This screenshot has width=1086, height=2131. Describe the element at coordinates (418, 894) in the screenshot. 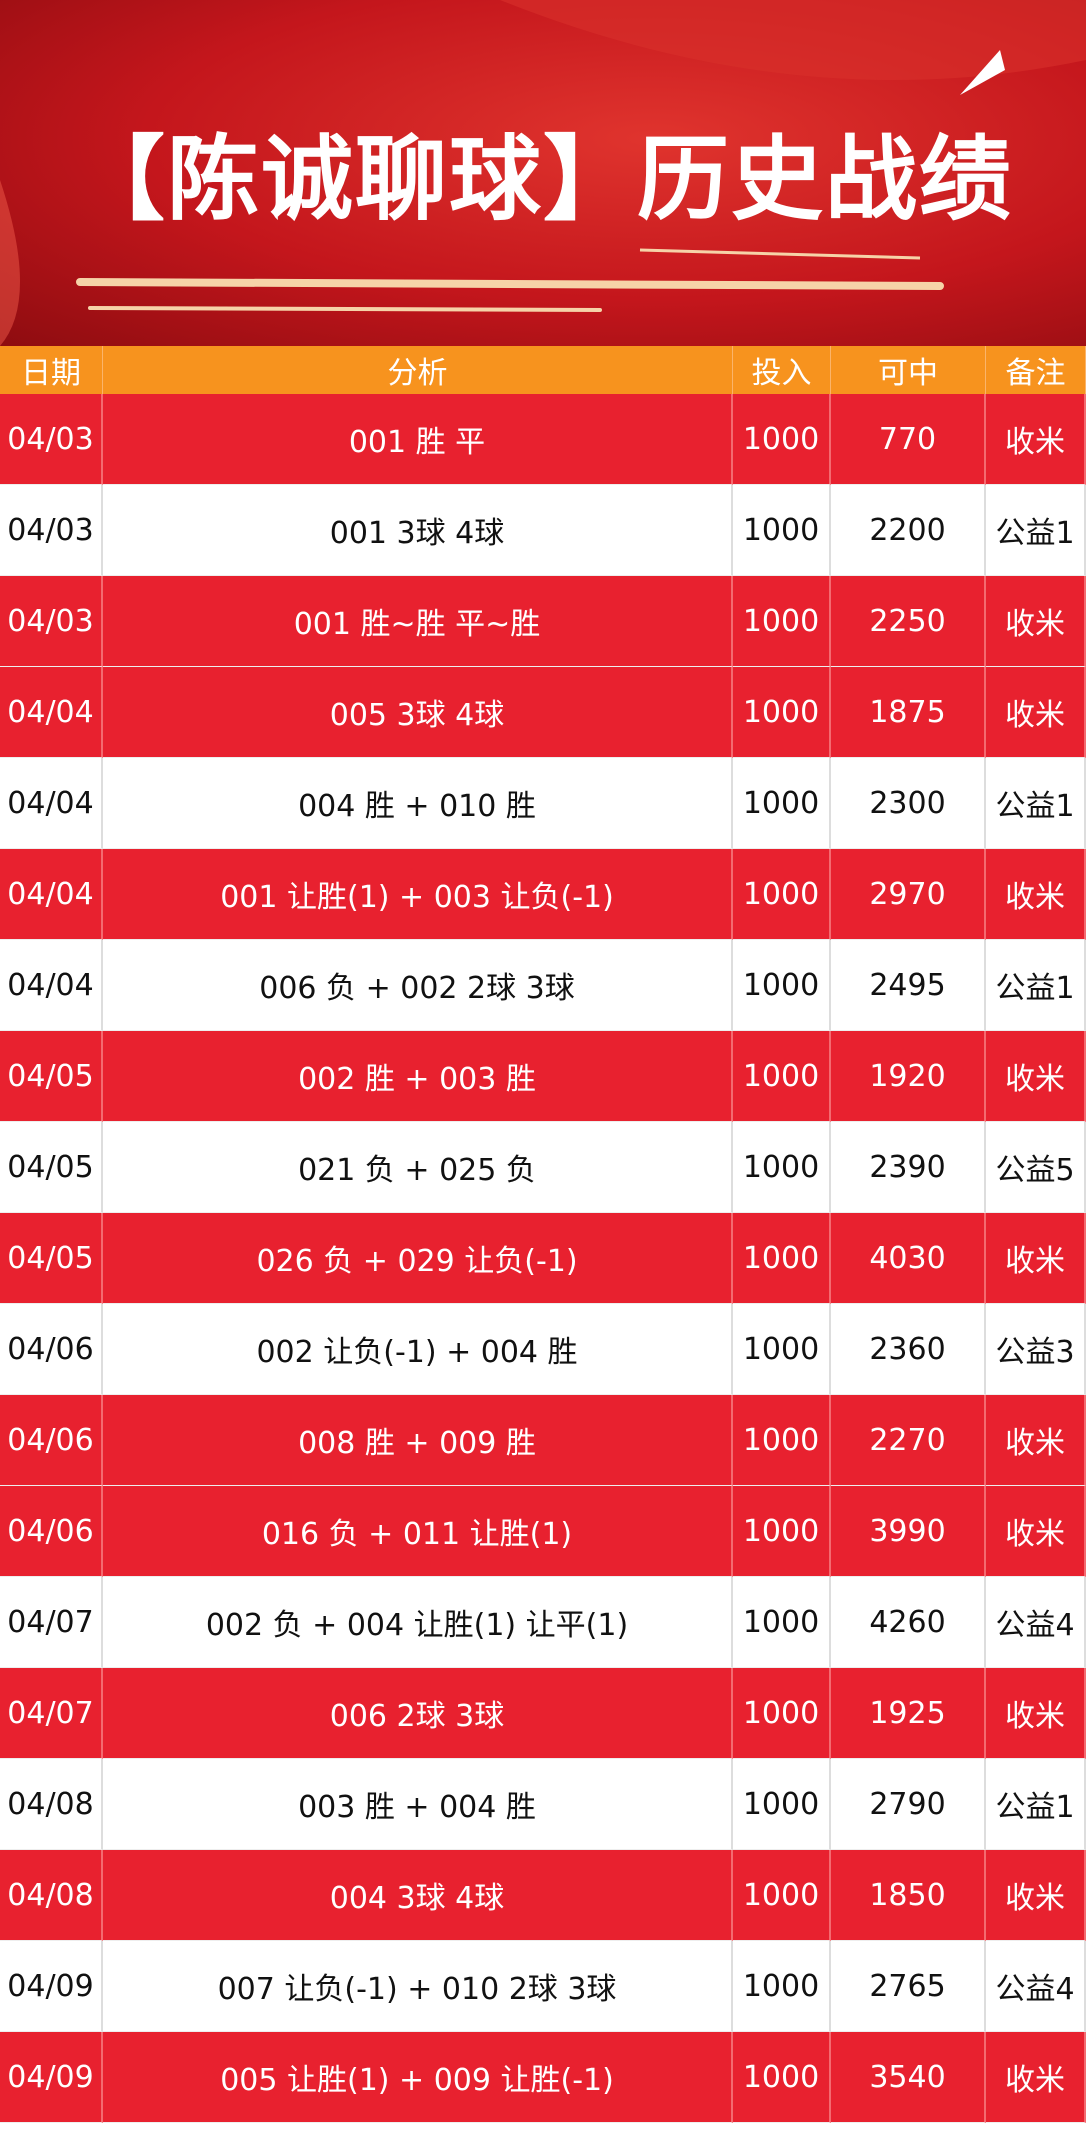

I see `table-cell: 001 让胜(1) + 003 让负(-1)` at that location.